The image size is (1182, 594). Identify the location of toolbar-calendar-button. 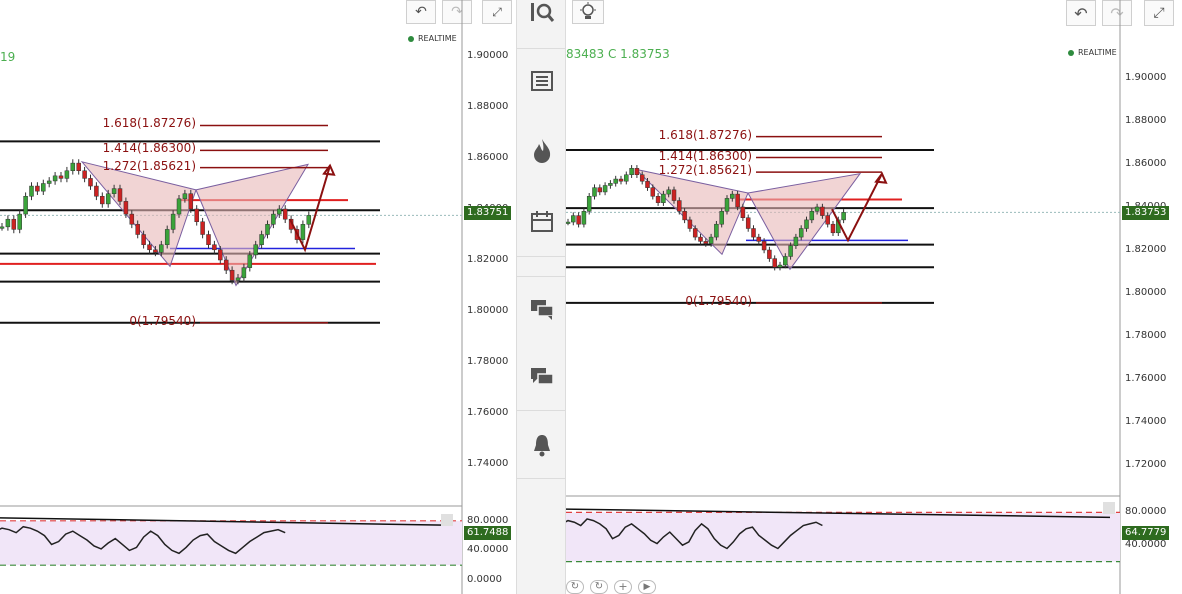
(542, 221).